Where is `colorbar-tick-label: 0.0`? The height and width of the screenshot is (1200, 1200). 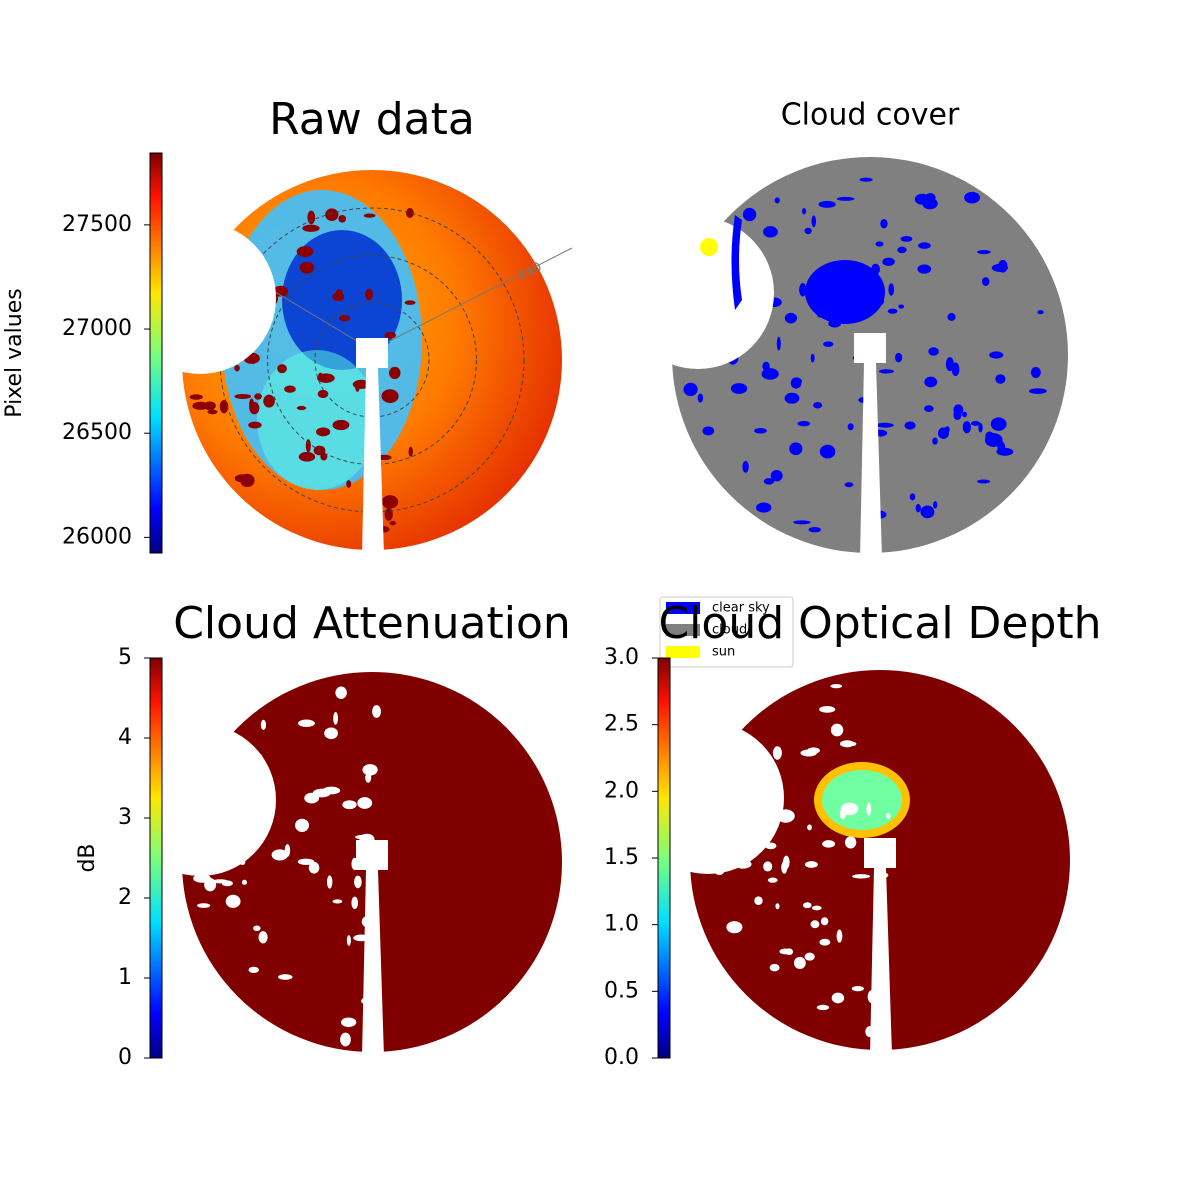
colorbar-tick-label: 0.0 is located at coordinates (621, 1057).